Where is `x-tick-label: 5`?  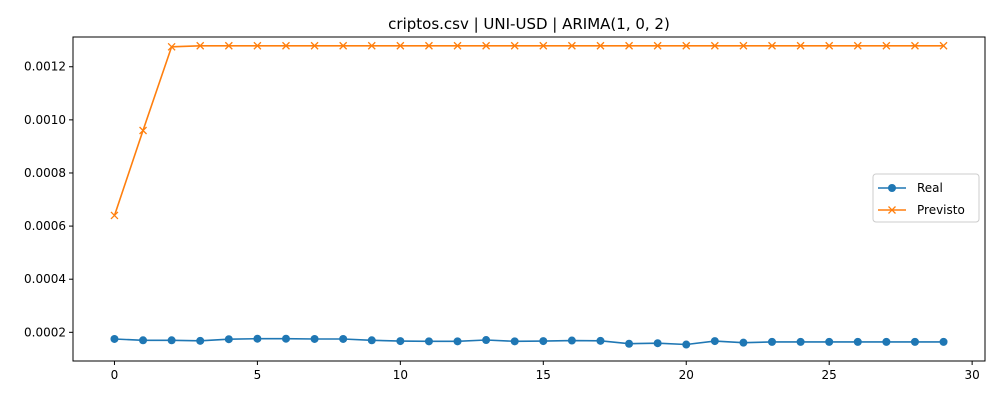
x-tick-label: 5 is located at coordinates (258, 375).